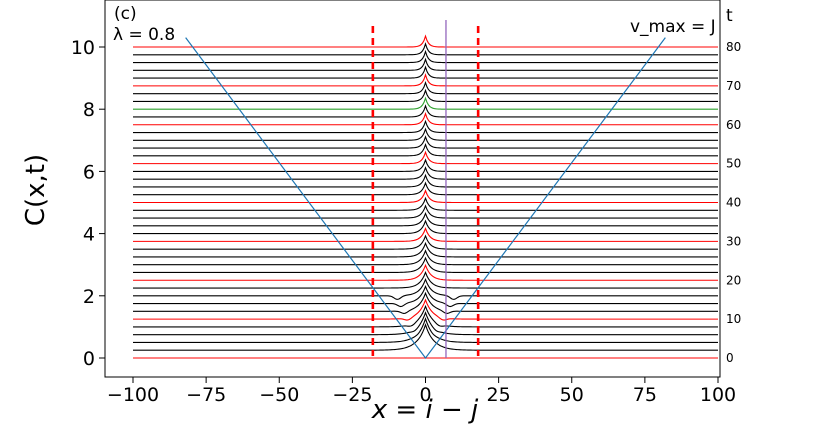 Image resolution: width=831 pixels, height=430 pixels. Describe the element at coordinates (733, 125) in the screenshot. I see `right-tick-label: 60` at that location.